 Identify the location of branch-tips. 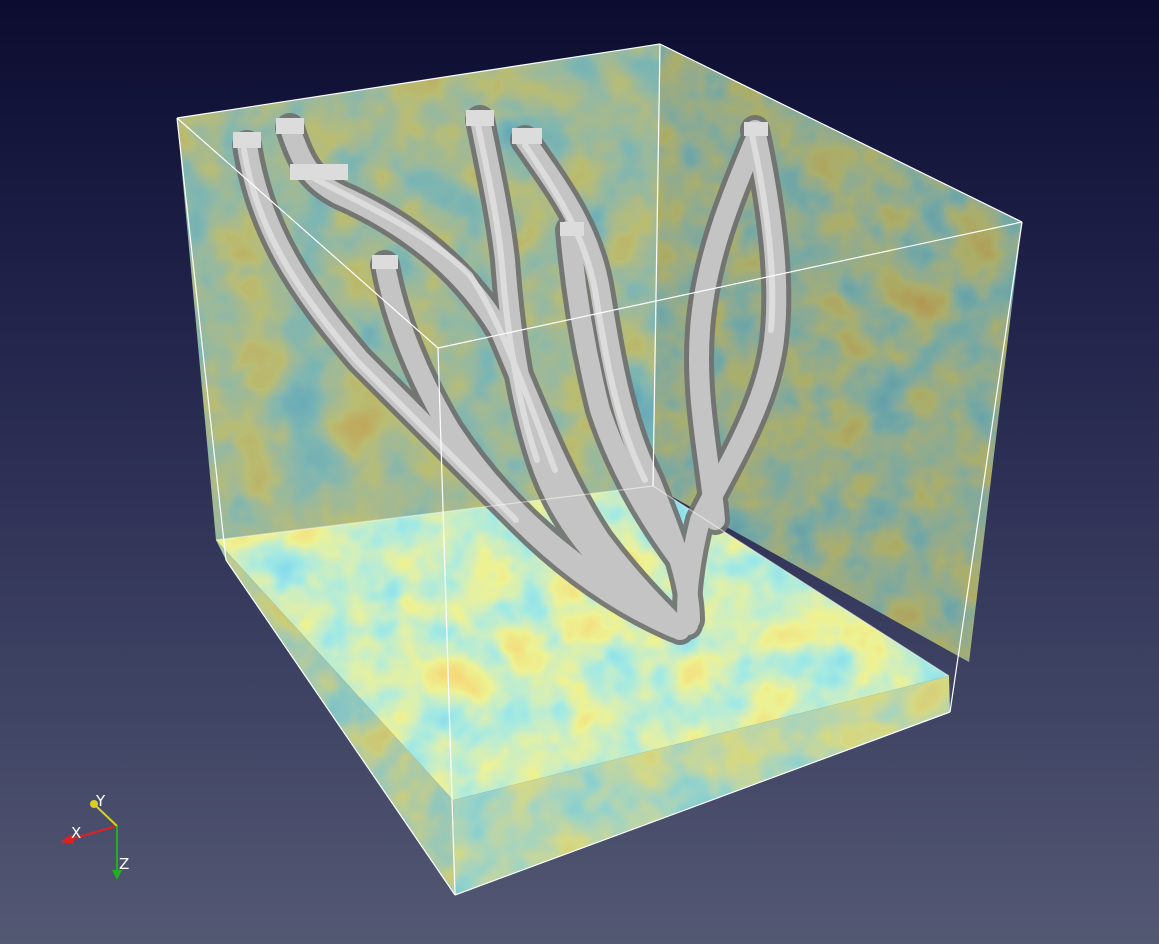
(500, 189).